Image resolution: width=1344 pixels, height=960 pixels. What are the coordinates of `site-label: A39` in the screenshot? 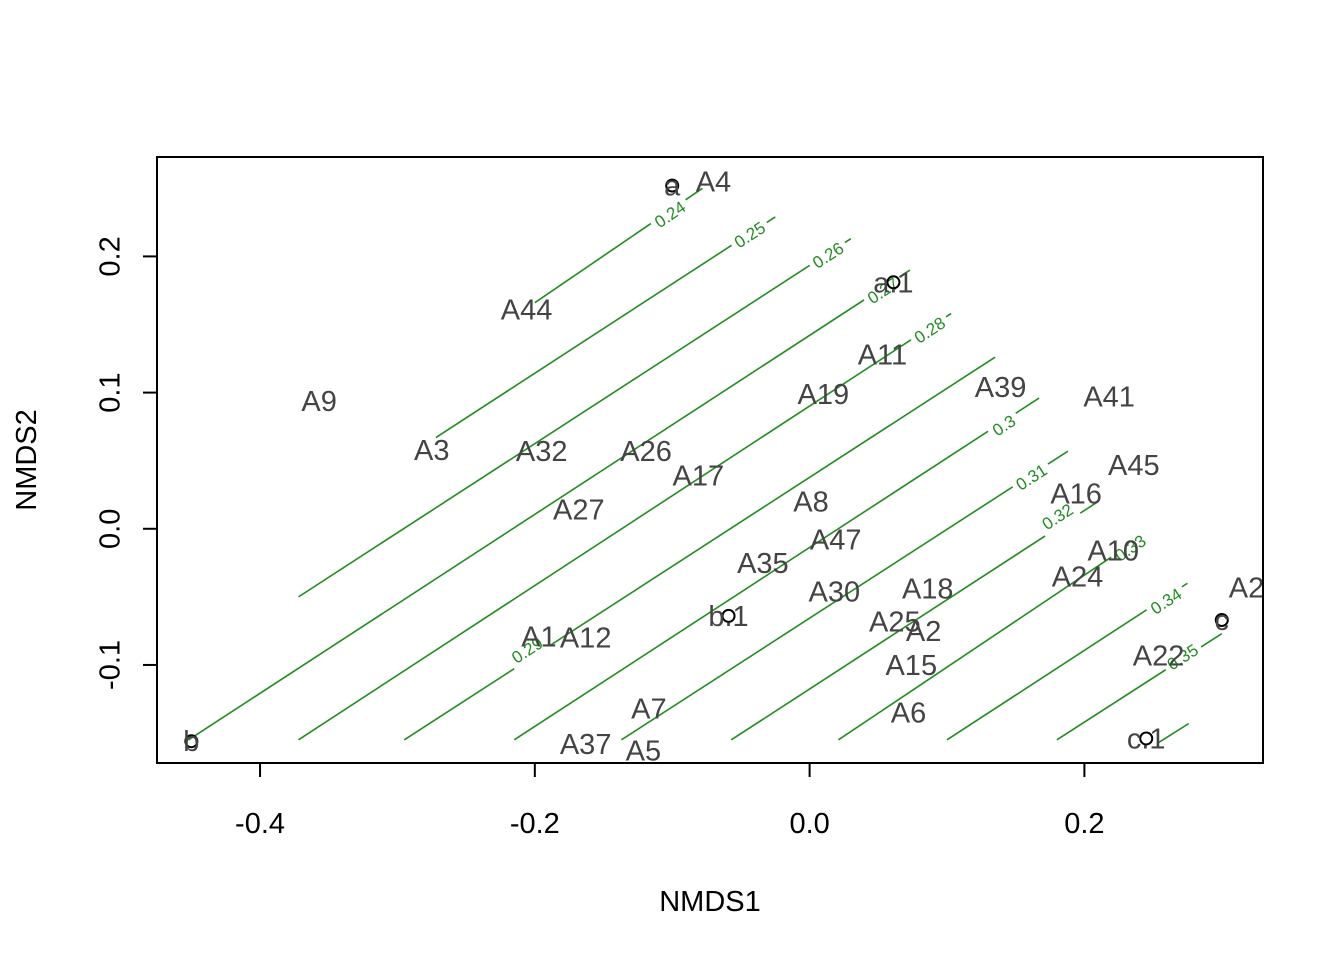 It's located at (1001, 388).